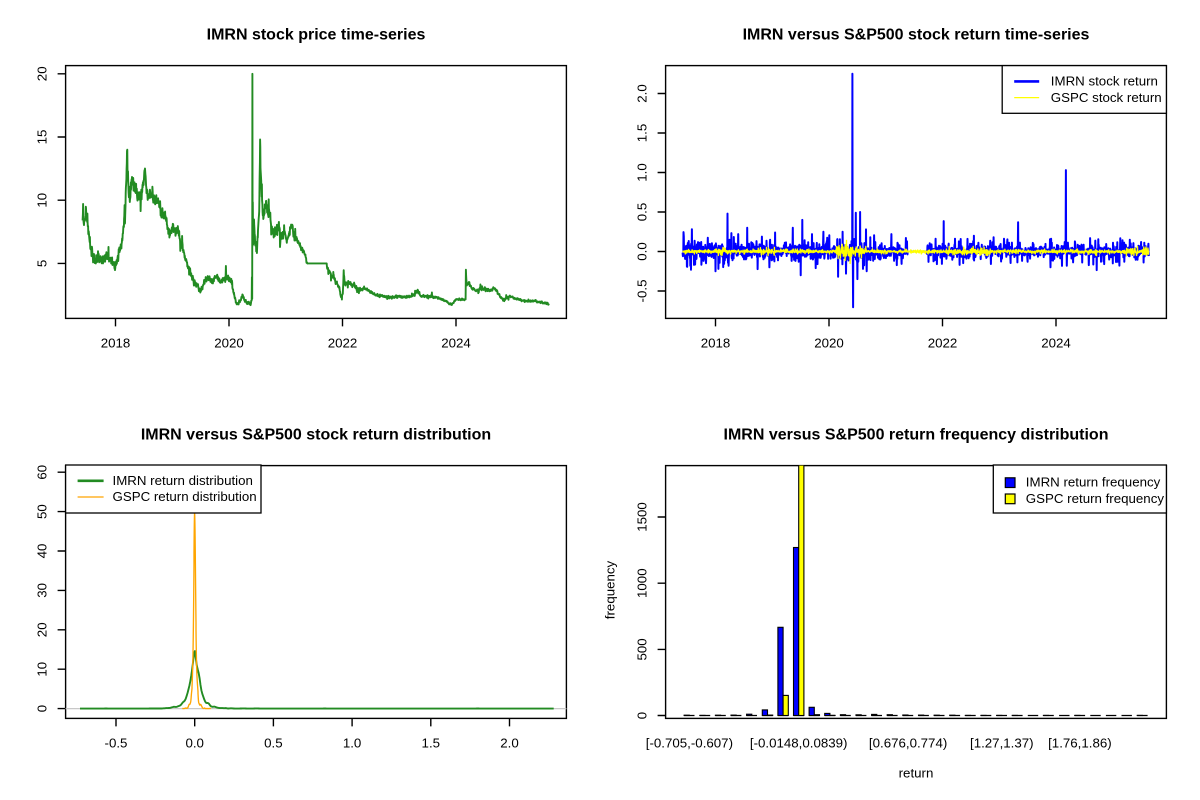 The image size is (1200, 800). Describe the element at coordinates (1093, 482) in the screenshot. I see `svg-text: IMRN return frequency` at that location.